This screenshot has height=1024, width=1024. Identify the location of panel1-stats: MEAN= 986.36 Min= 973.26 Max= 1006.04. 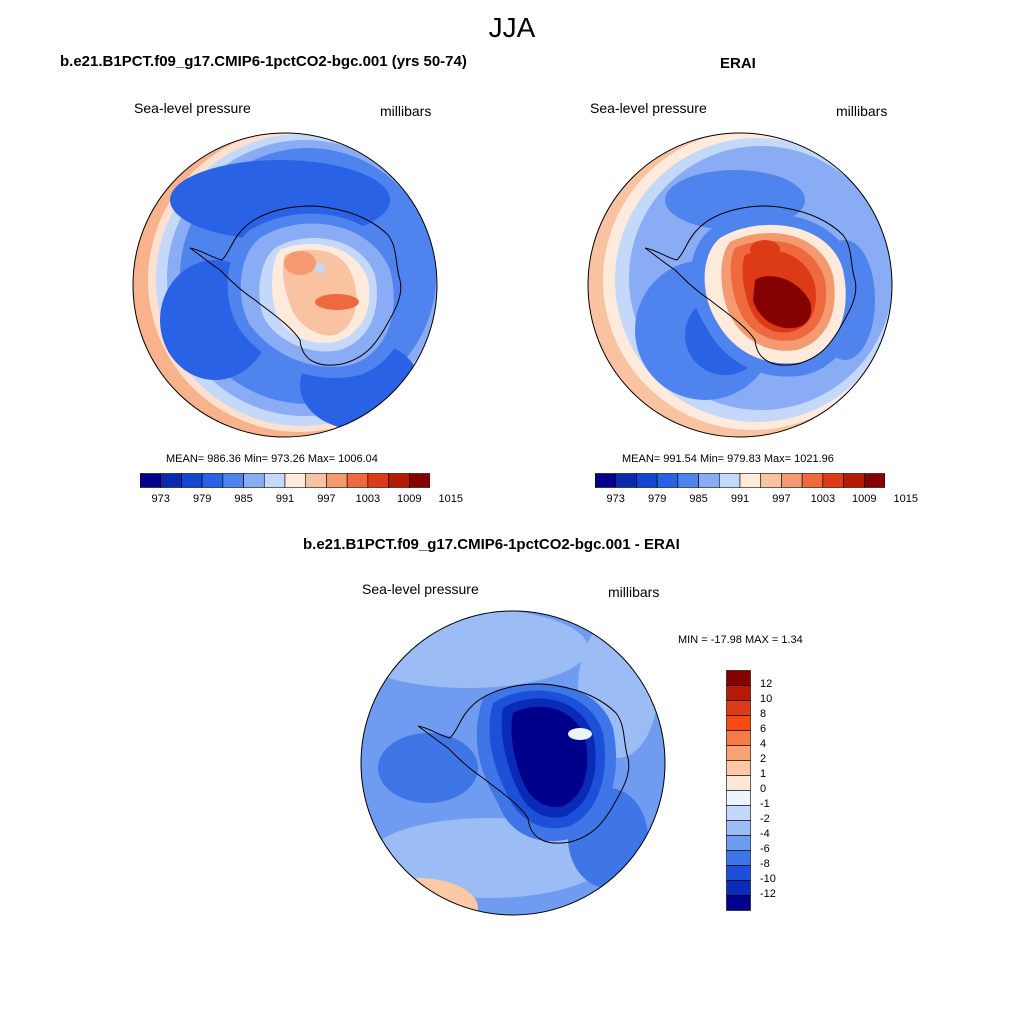
(272, 459).